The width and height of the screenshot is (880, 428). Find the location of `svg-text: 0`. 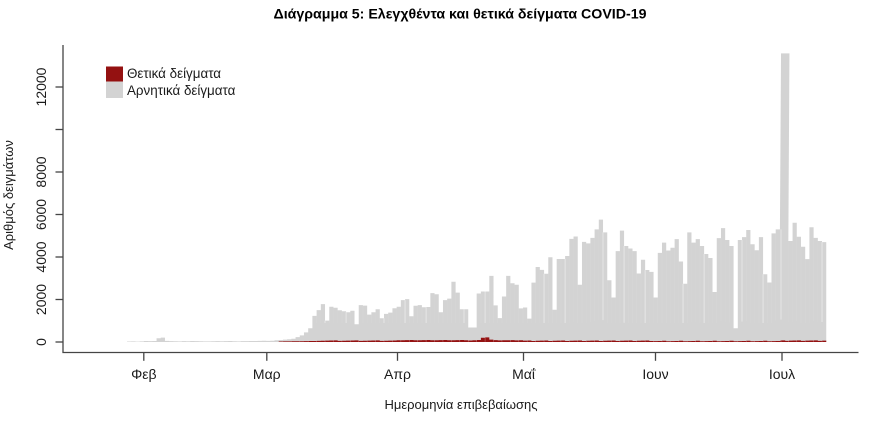

svg-text: 0 is located at coordinates (41, 342).